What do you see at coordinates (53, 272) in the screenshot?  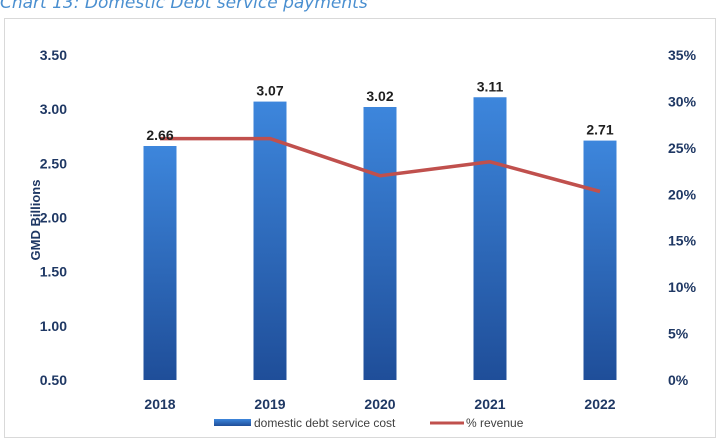 I see `y-tick-label: 1.50` at bounding box center [53, 272].